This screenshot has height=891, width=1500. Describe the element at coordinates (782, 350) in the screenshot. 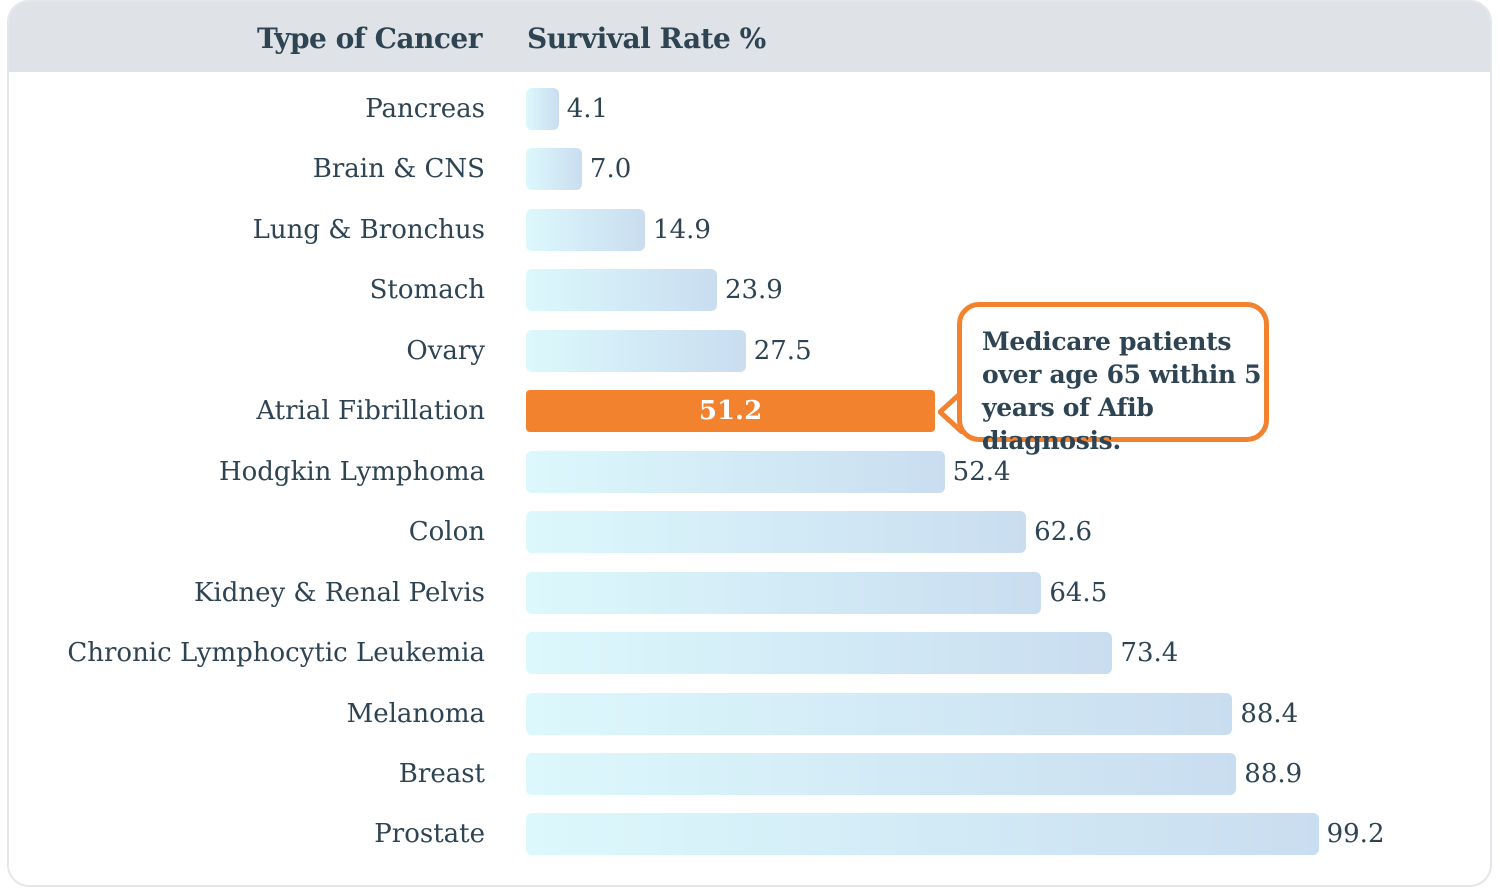

I see `value-label: 27.5` at that location.